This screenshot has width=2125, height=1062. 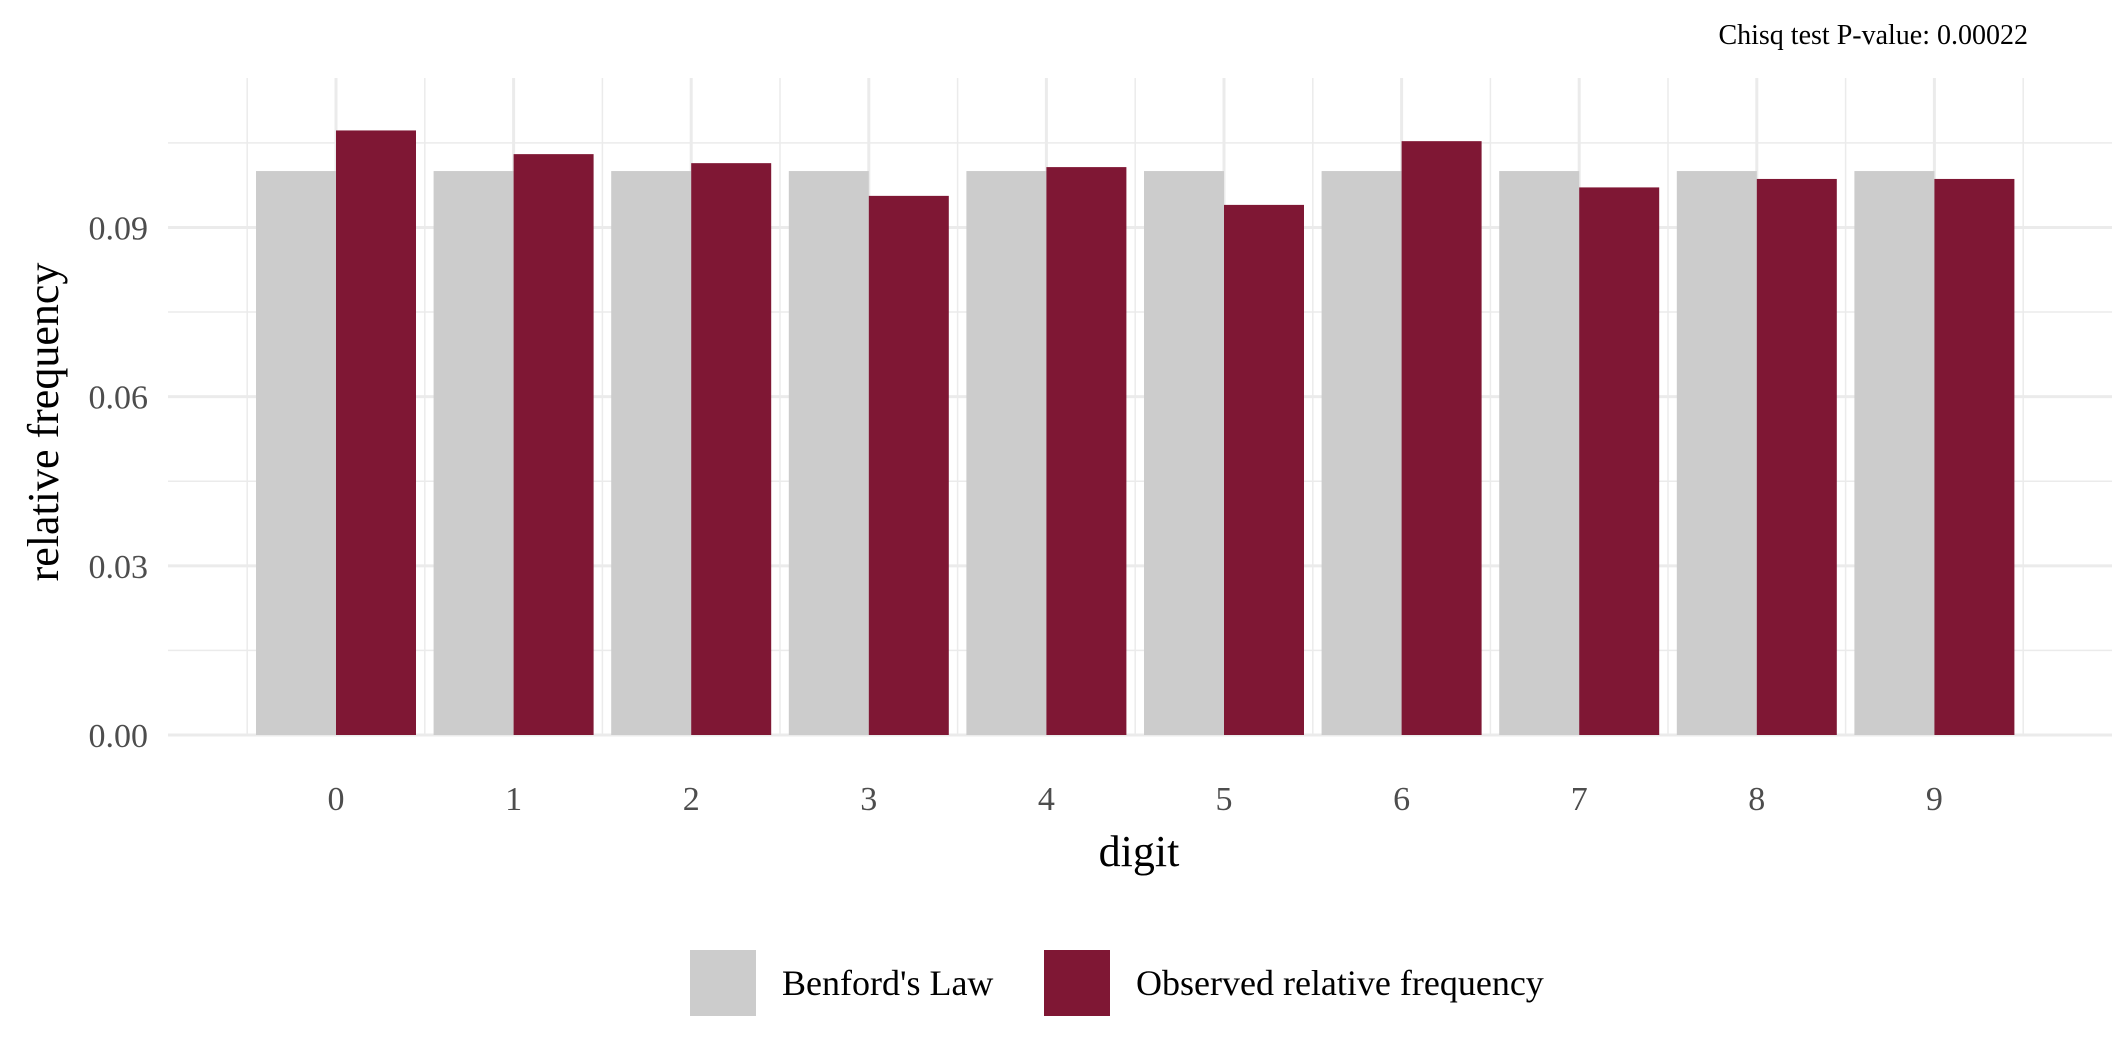 I want to click on legend-label-benford: Benford's Law, so click(x=887, y=983).